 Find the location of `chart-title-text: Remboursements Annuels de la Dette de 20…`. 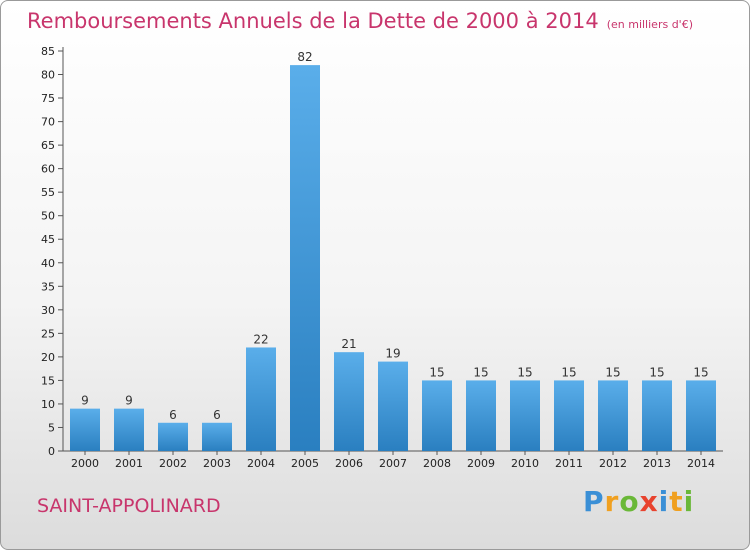

chart-title-text: Remboursements Annuels de la Dette de 20… is located at coordinates (313, 21).